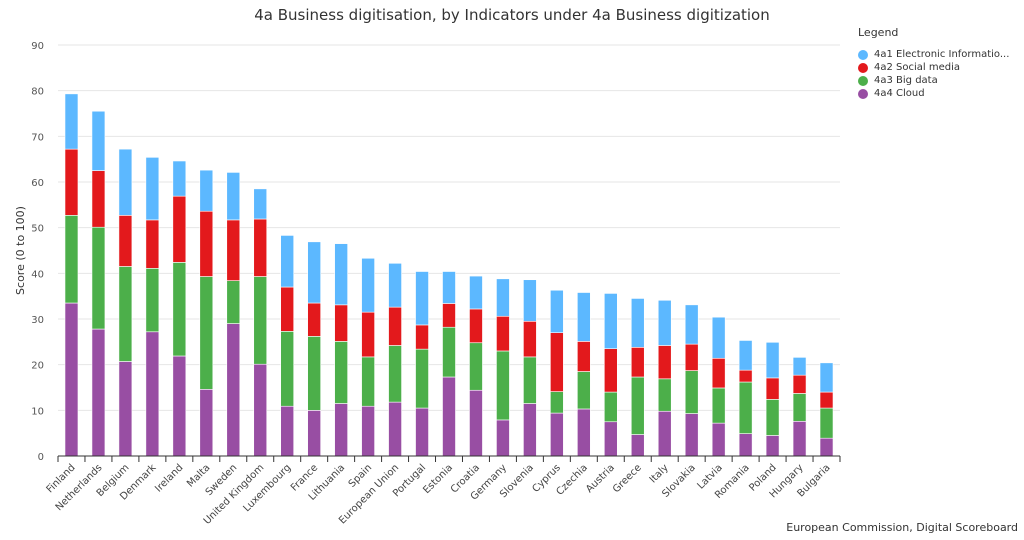  I want to click on legend-item-4a3: 4a3 Big data, so click(933, 80).